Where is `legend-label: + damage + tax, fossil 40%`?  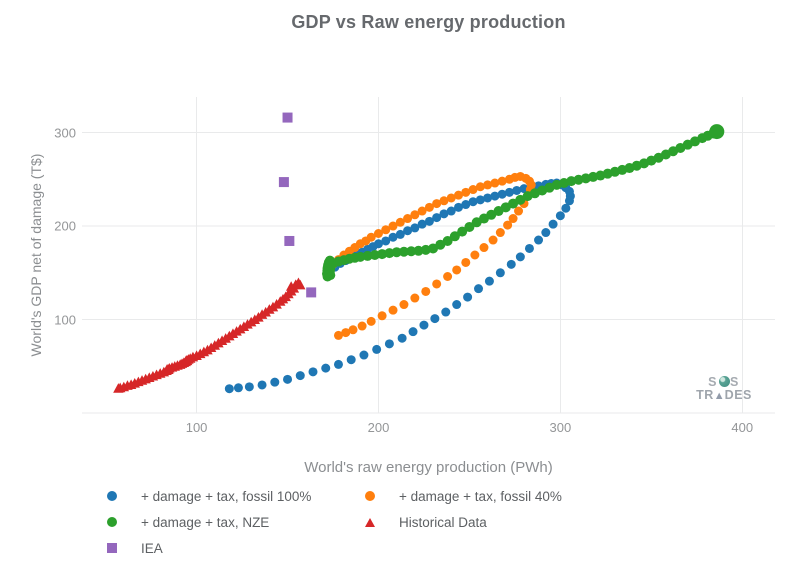
legend-label: + damage + tax, fossil 40% is located at coordinates (480, 496).